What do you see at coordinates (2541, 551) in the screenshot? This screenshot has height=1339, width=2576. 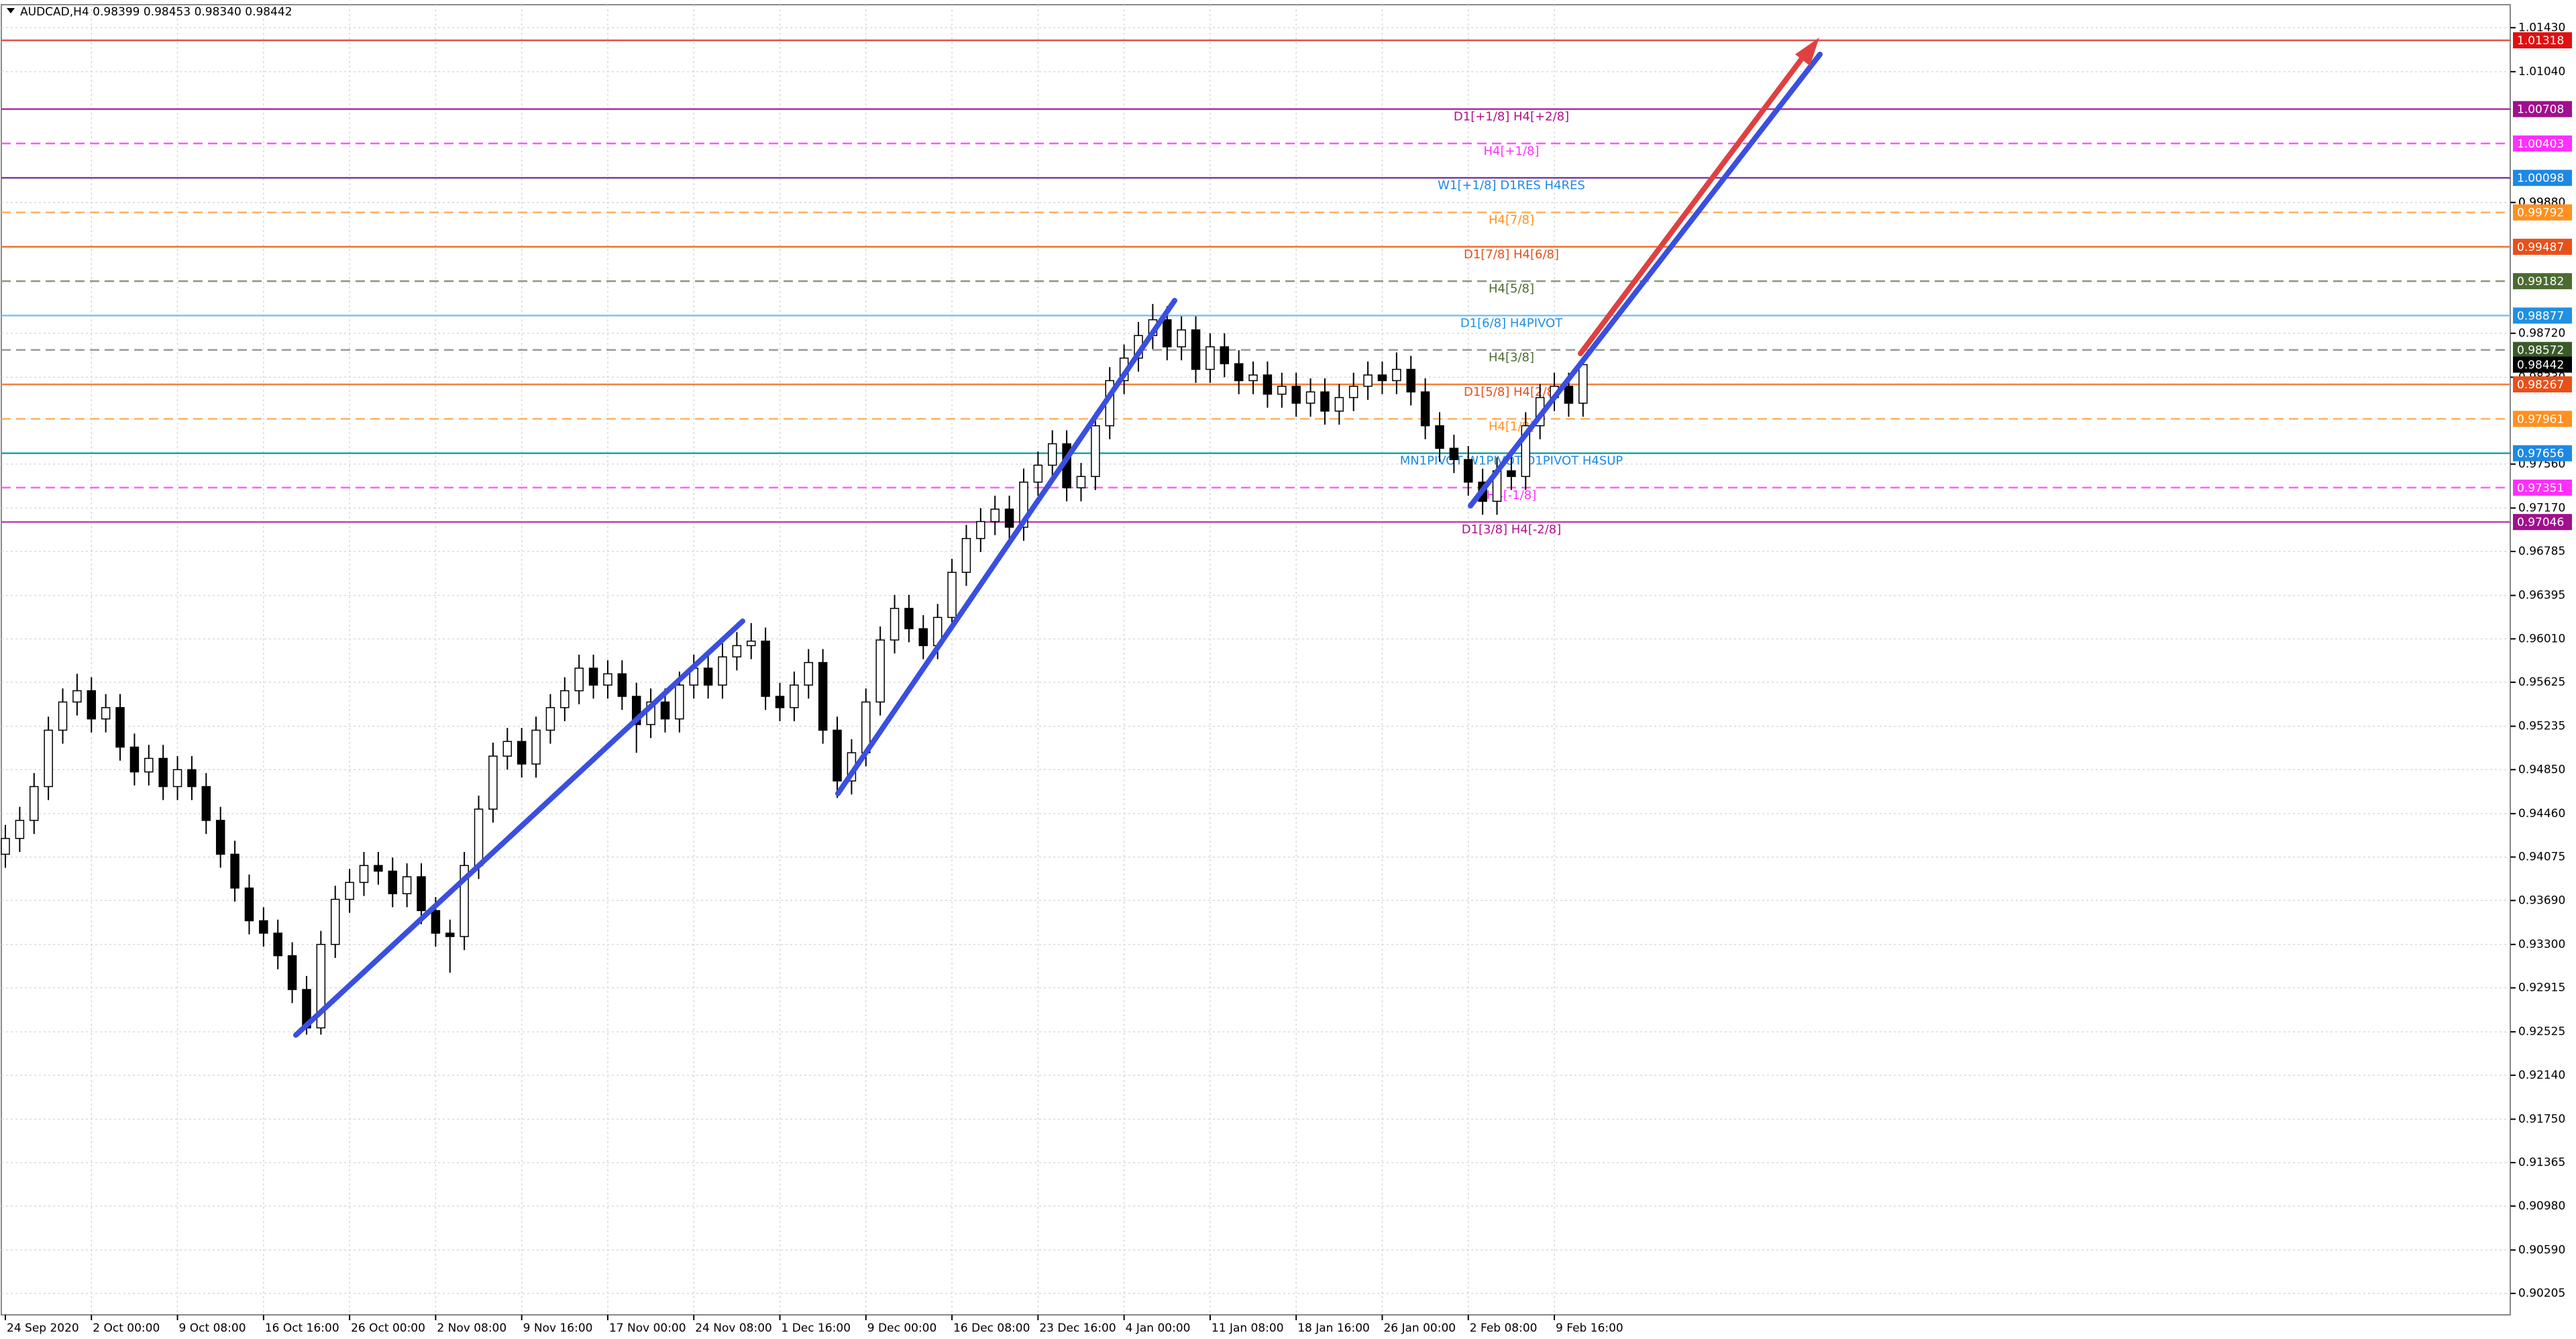 I see `y-tick-label: 0.96785` at bounding box center [2541, 551].